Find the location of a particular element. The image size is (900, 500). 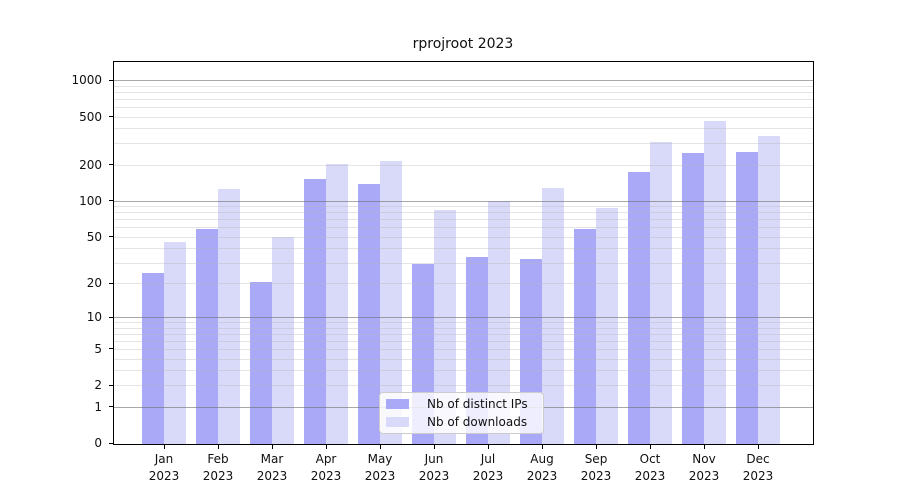

y-tick-label-2: 2 is located at coordinates (98, 385).